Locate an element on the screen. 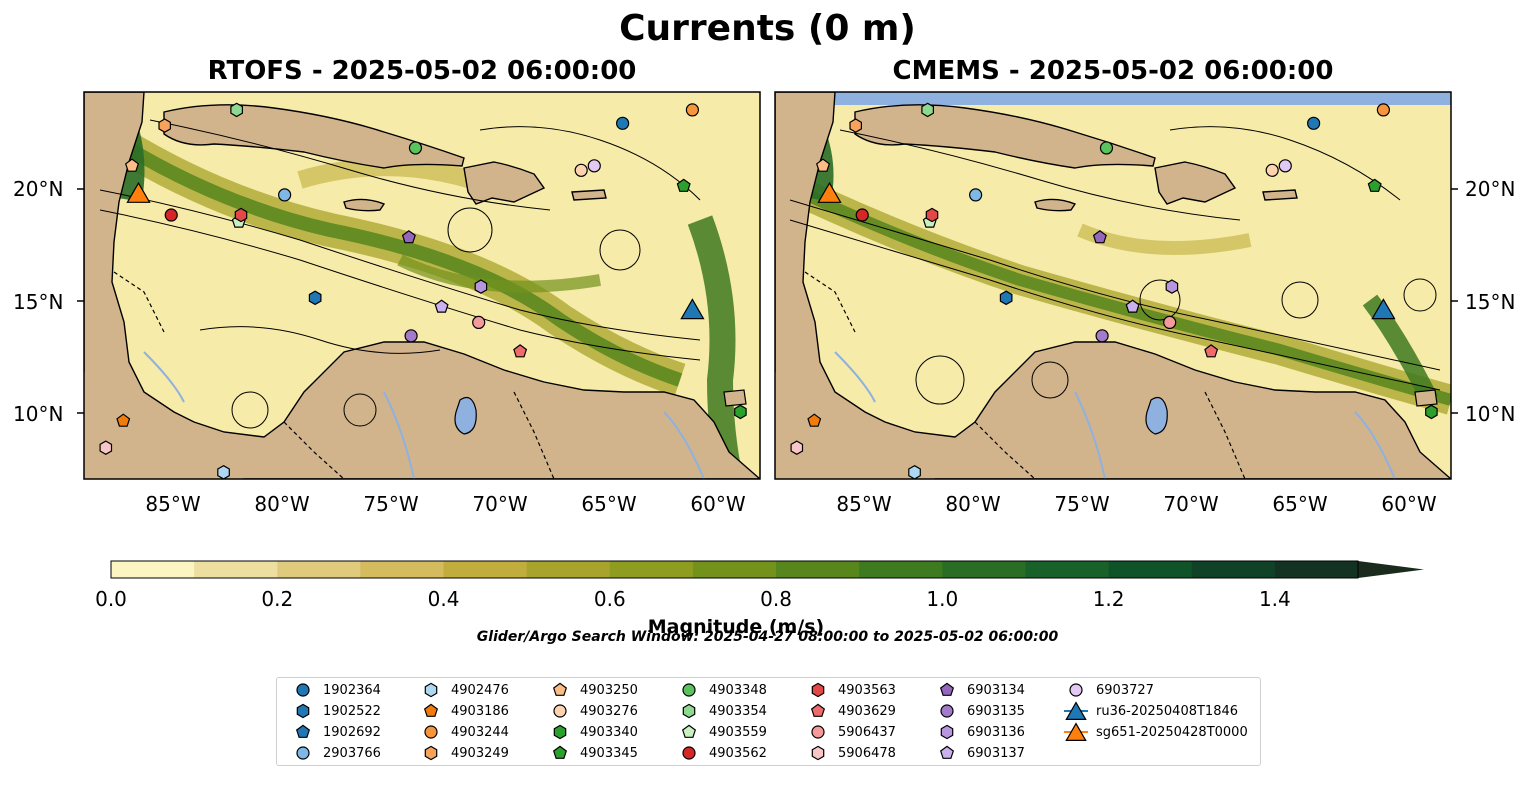  colorbar-tick-label: 1.2 is located at coordinates (1108, 599).